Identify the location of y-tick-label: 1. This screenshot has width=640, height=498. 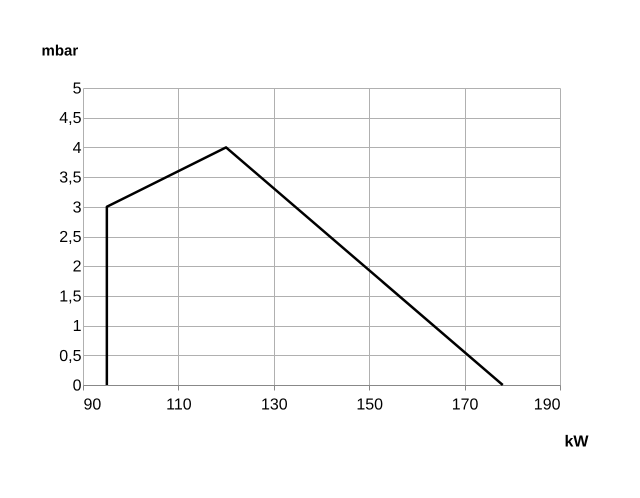
(77, 327).